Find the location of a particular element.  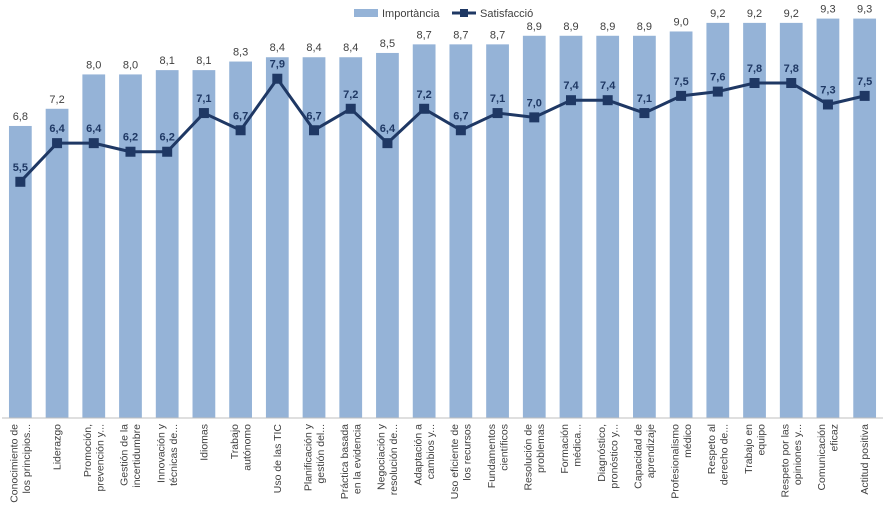

category-label-line: equipo is located at coordinates (761, 440).